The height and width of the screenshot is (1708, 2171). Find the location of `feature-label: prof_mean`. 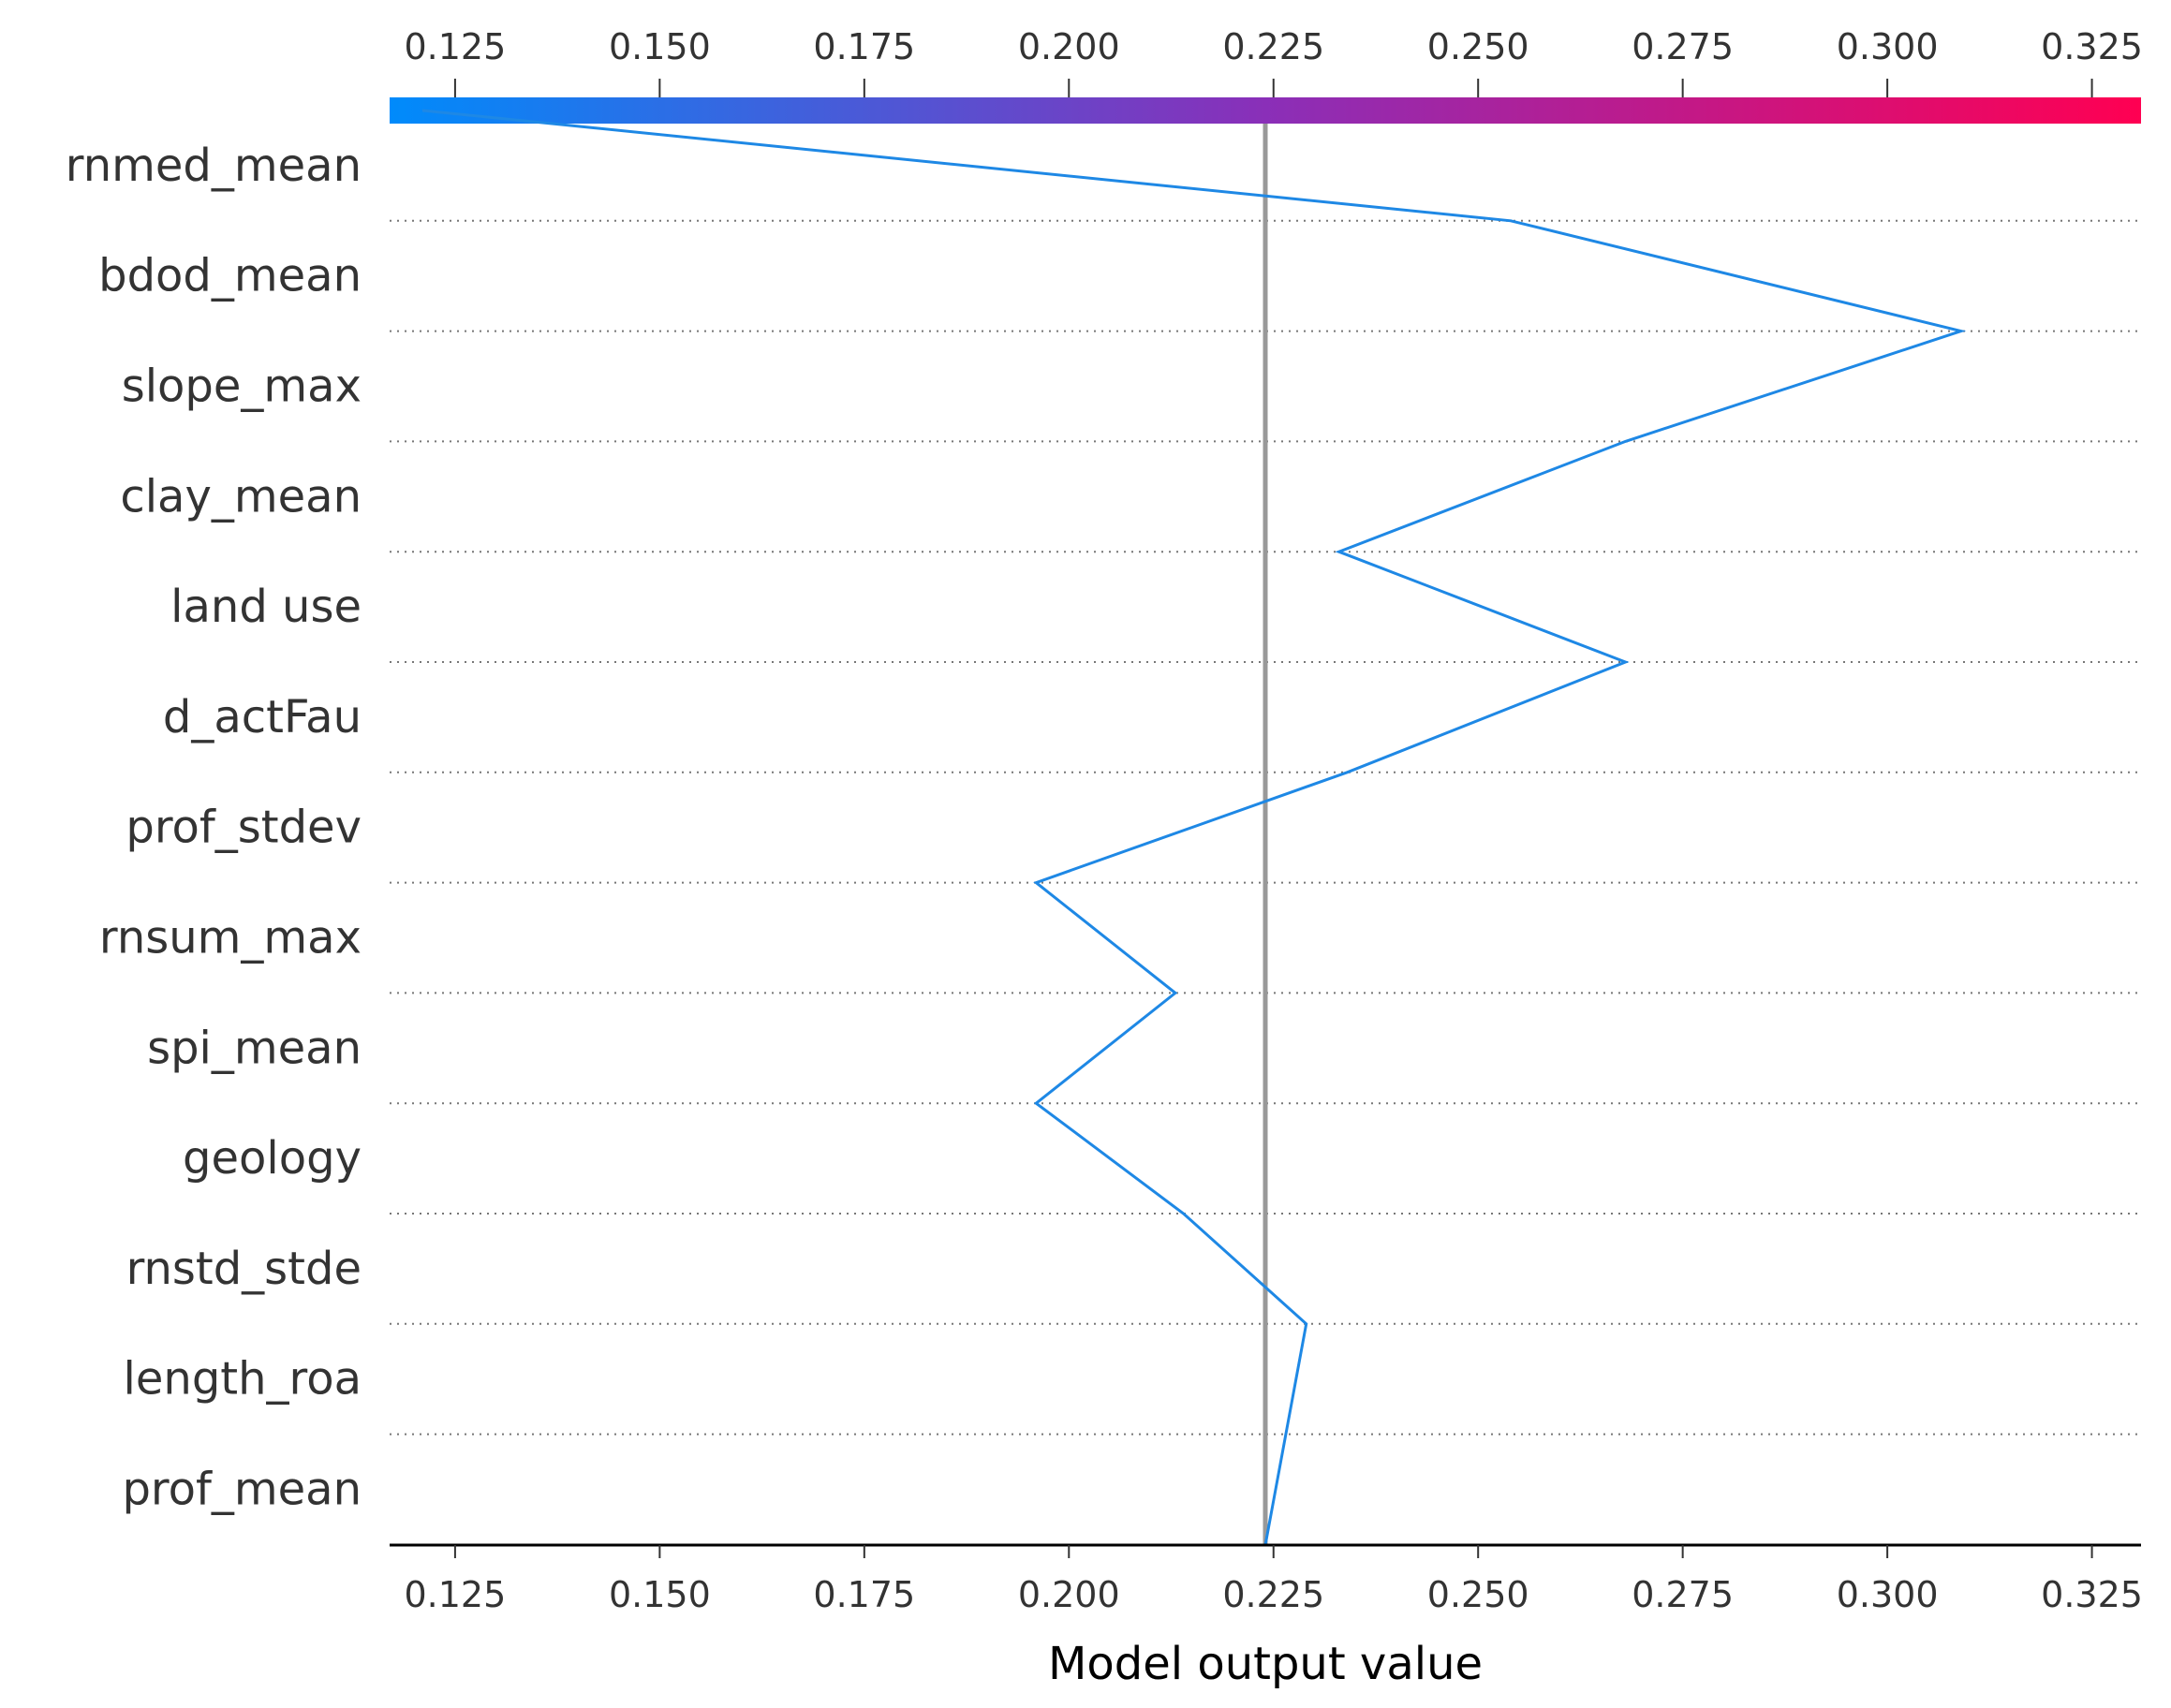

feature-label: prof_mean is located at coordinates (242, 1490).